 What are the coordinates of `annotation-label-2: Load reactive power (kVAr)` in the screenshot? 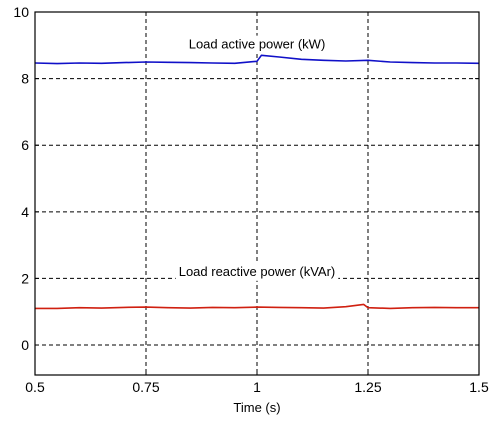 It's located at (257, 271).